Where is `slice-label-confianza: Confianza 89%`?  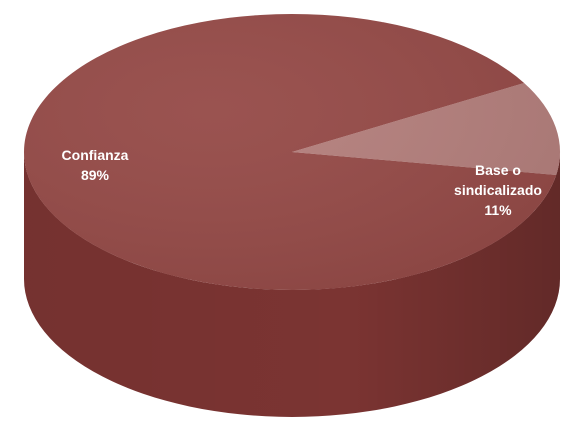
slice-label-confianza: Confianza 89% is located at coordinates (95, 165).